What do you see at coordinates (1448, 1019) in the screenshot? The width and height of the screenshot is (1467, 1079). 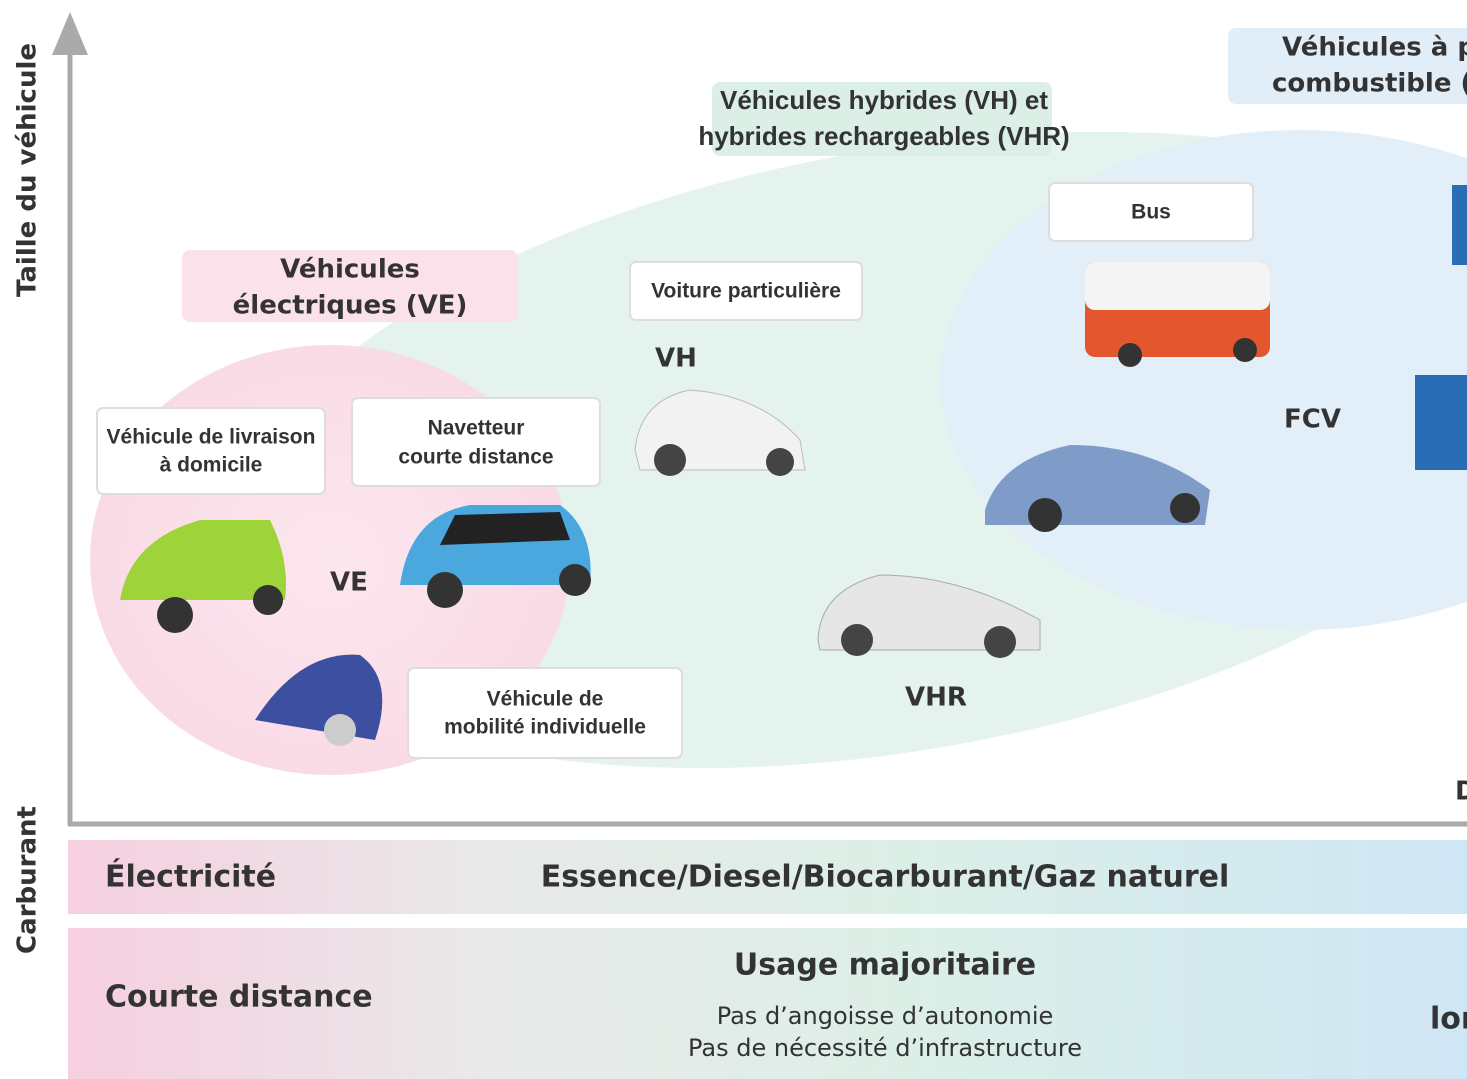 I see `usage-long: lor` at bounding box center [1448, 1019].